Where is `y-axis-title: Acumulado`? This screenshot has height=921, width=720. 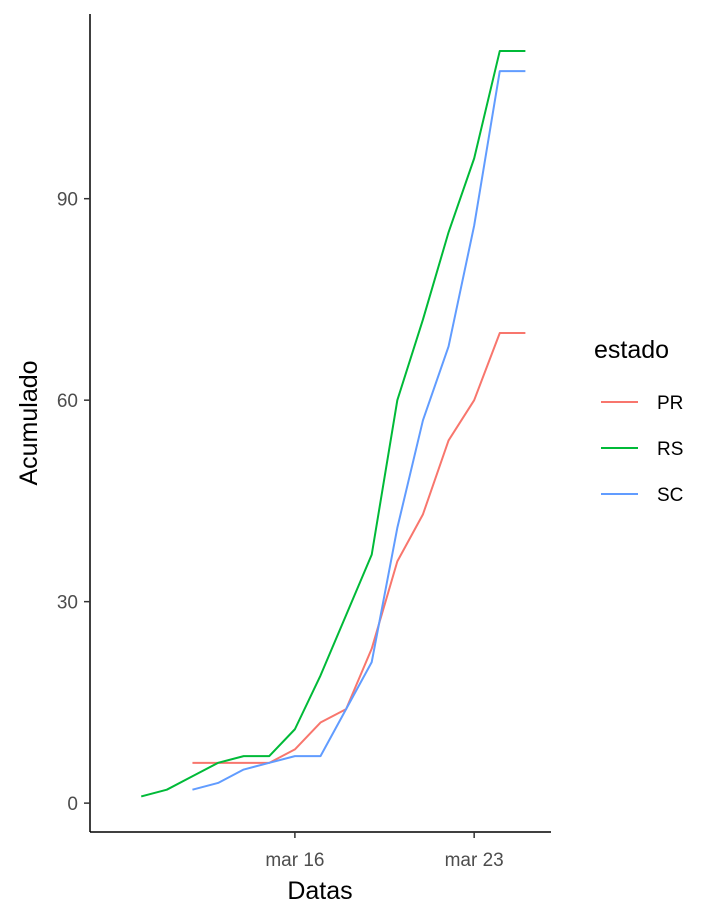 y-axis-title: Acumulado is located at coordinates (29, 422).